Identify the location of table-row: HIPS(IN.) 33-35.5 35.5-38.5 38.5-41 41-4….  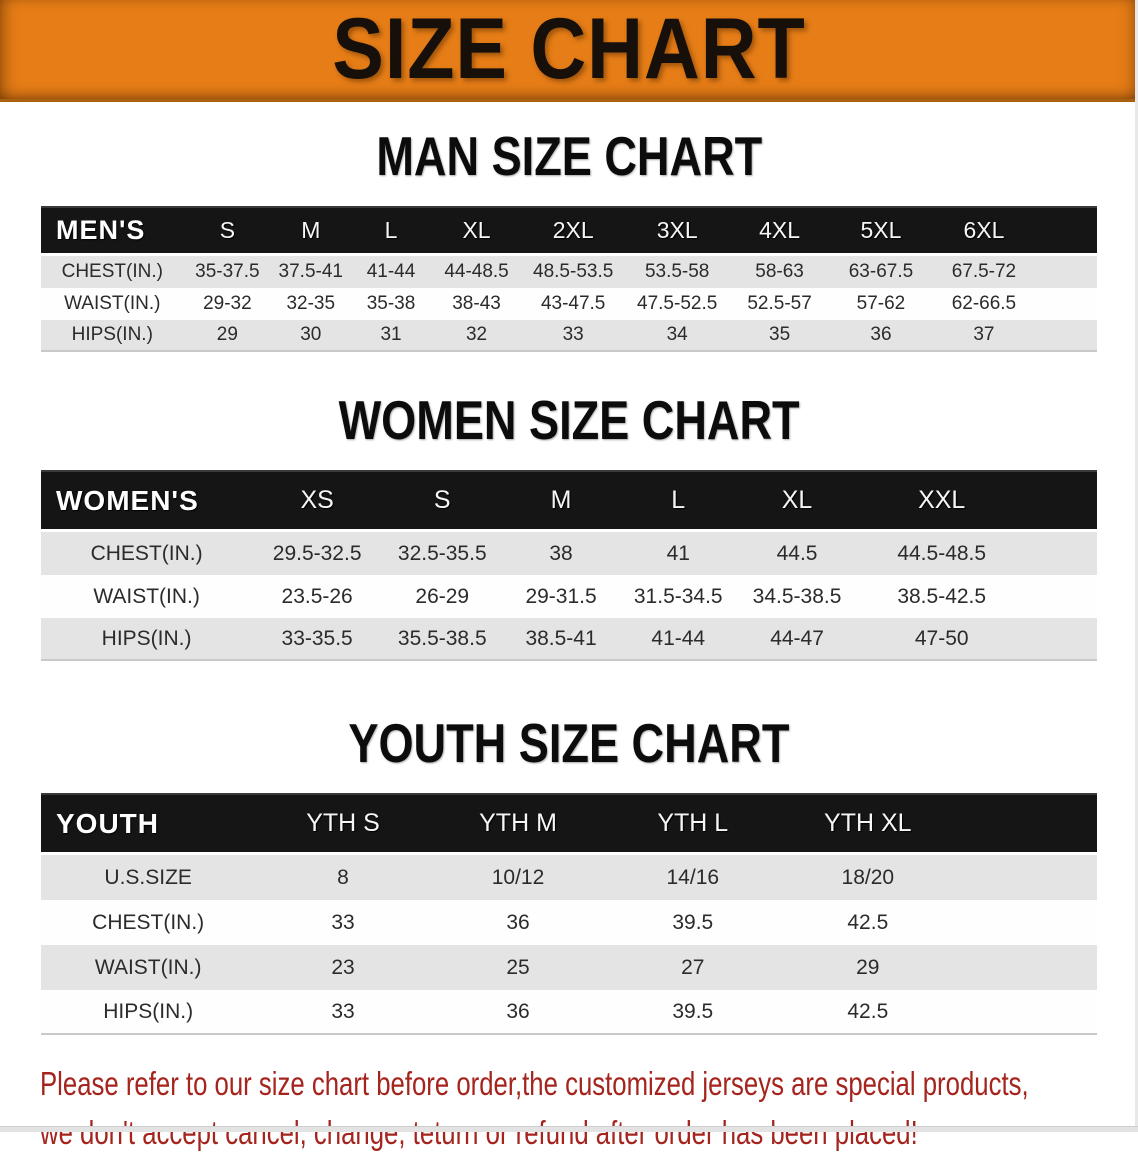
(569, 639).